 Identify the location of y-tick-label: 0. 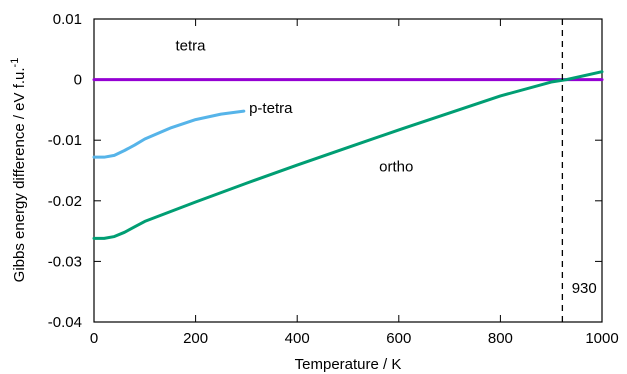
(78, 80).